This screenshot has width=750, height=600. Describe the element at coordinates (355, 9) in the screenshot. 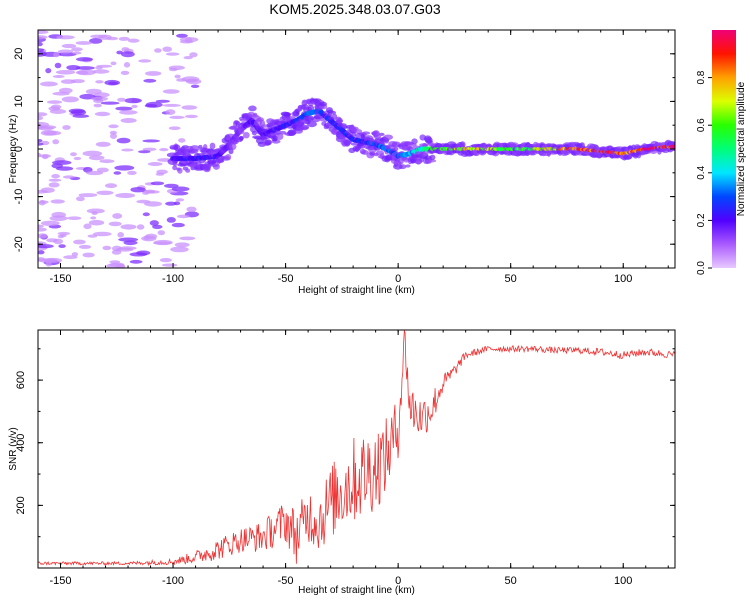

I see `chart-title: KOM5.2025.348.03.07.G03` at that location.